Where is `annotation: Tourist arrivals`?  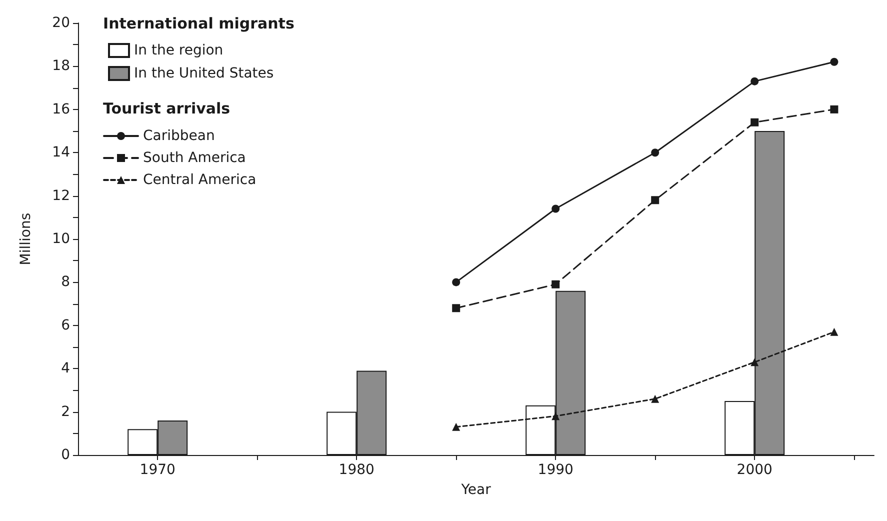 annotation: Tourist arrivals is located at coordinates (166, 109).